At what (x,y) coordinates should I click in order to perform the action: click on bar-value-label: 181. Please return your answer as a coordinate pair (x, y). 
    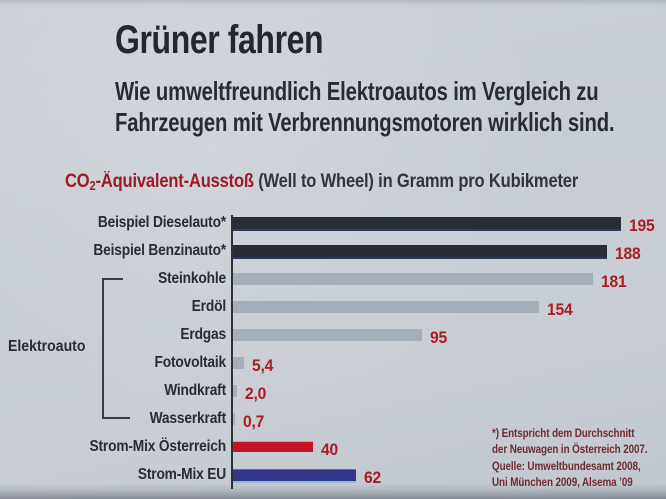
    Looking at the image, I should click on (614, 281).